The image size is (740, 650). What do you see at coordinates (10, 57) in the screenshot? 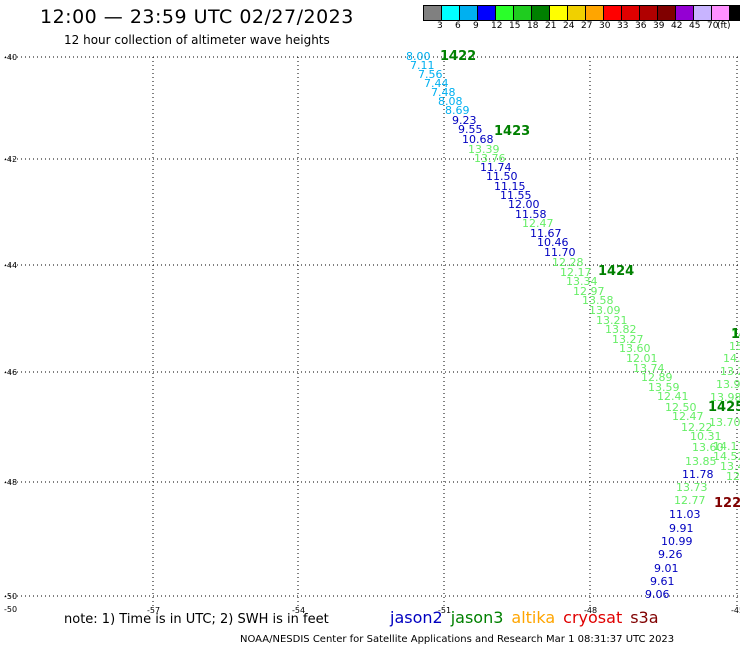
I see `latitude-label: -40` at bounding box center [10, 57].